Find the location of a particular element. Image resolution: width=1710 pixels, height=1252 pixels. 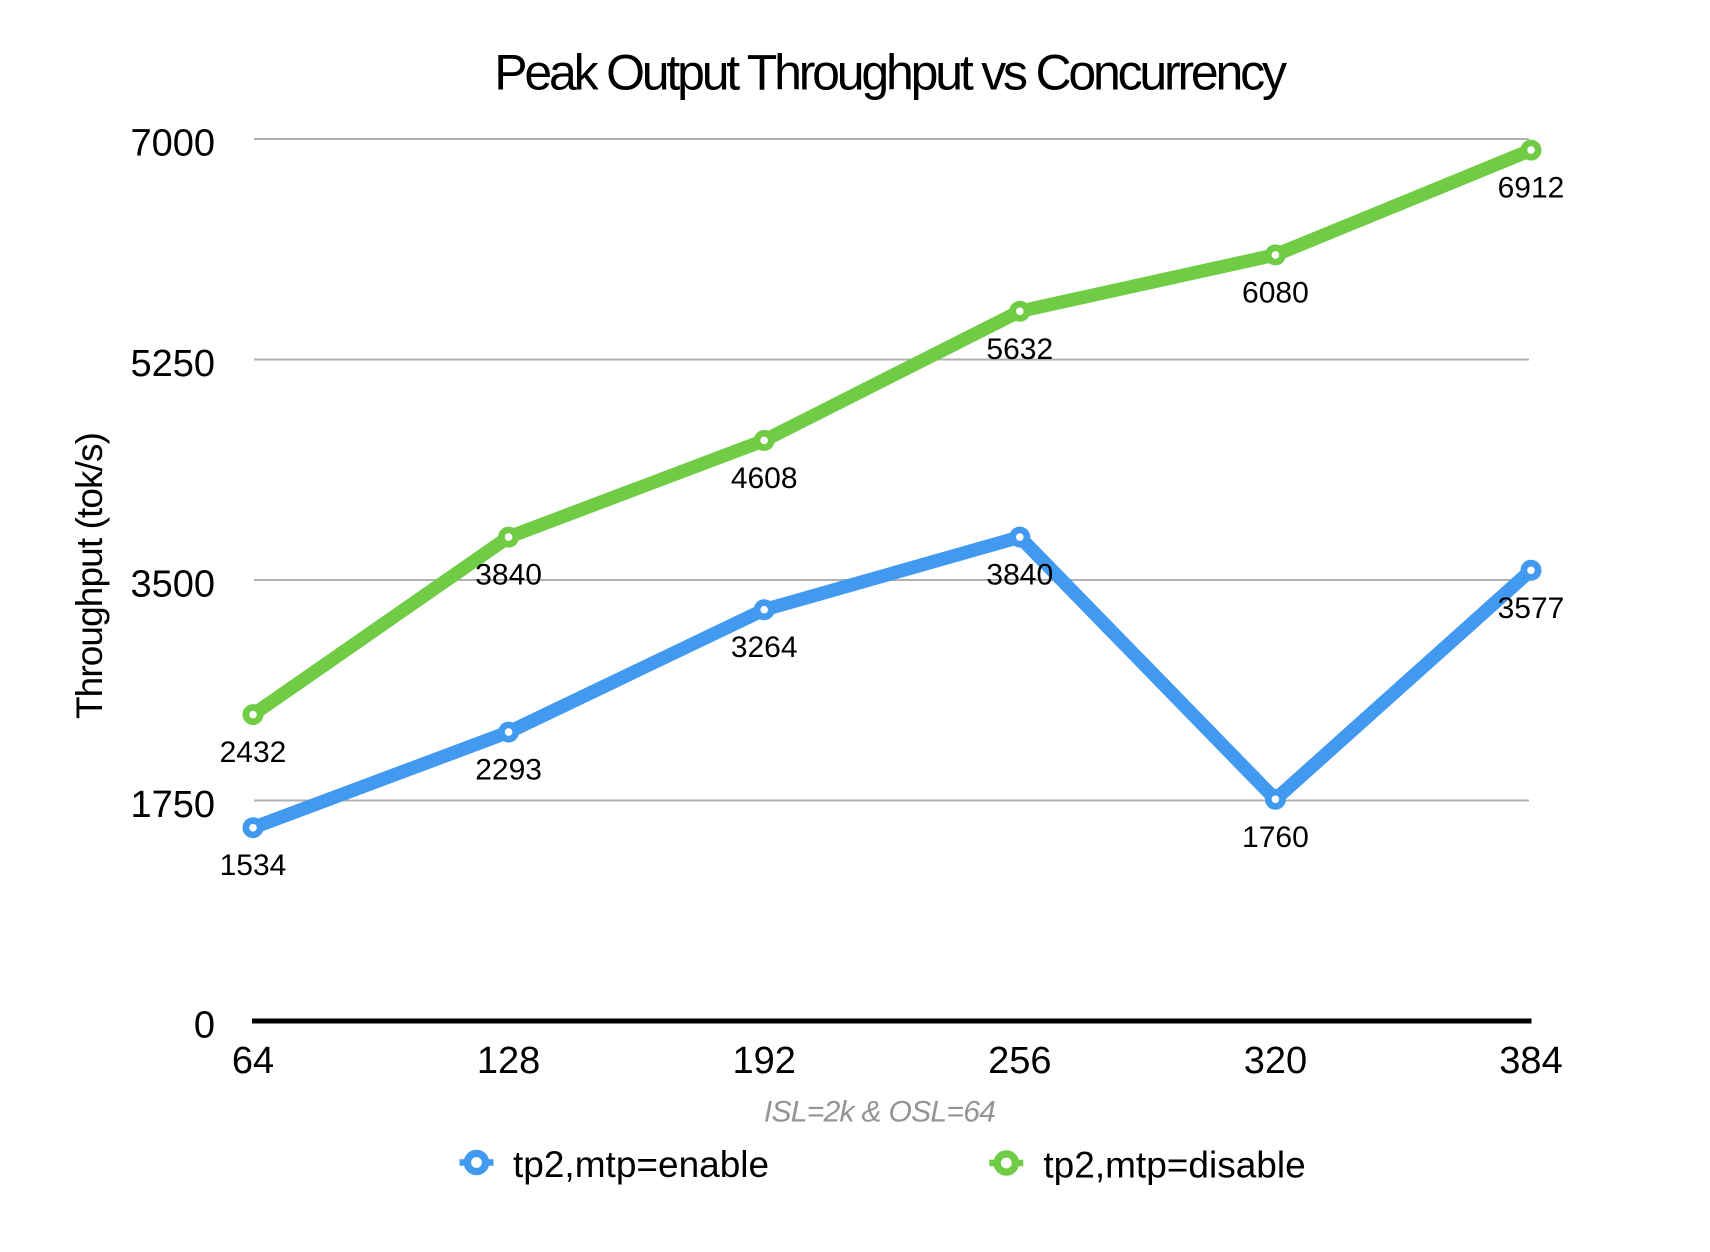

svg-text: 4608 is located at coordinates (764, 478).